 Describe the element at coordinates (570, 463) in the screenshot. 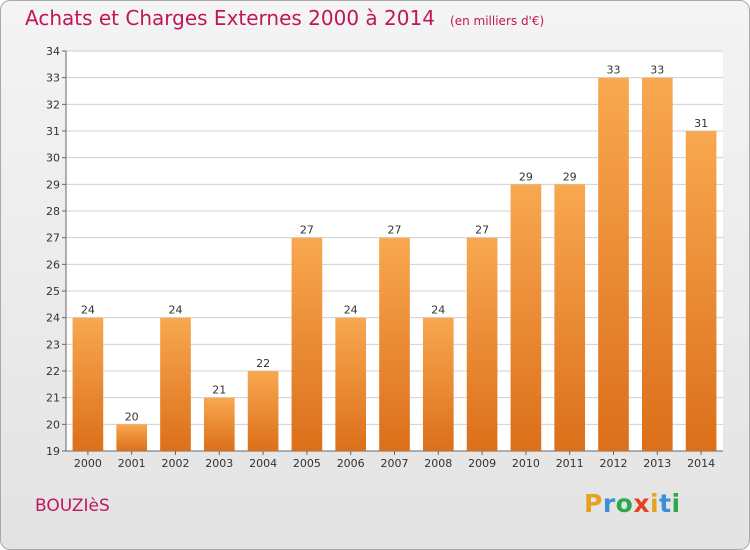

I see `x-tick-label: 2011` at that location.